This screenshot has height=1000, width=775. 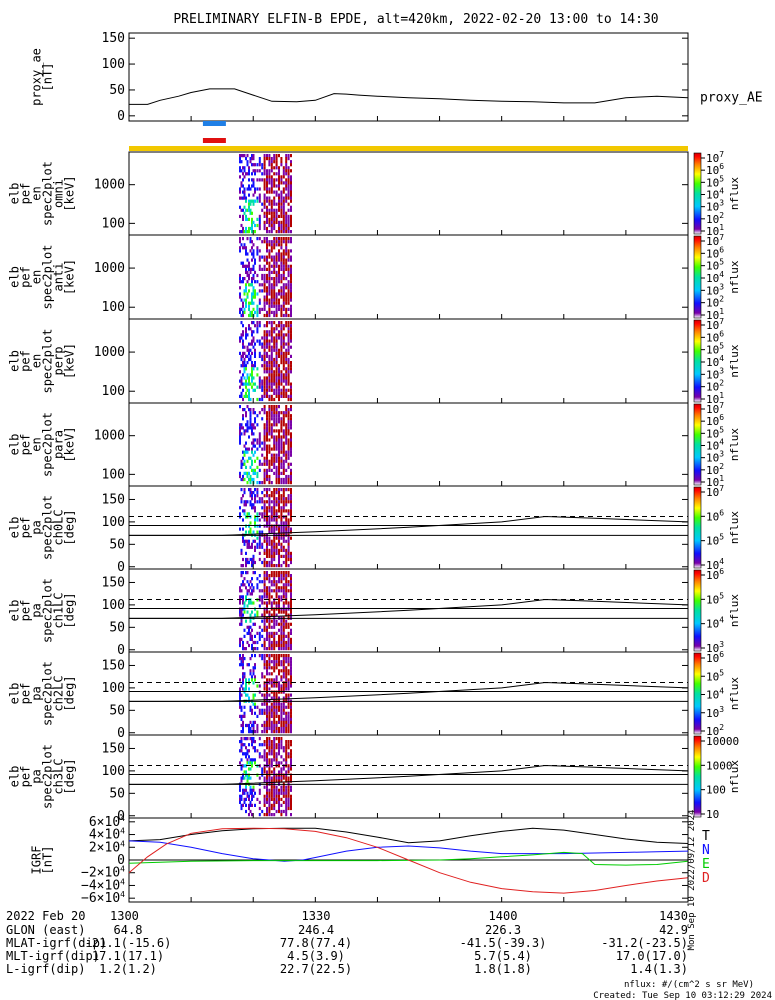 What do you see at coordinates (265, 277) in the screenshot?
I see `spectrogram-cells` at bounding box center [265, 277].